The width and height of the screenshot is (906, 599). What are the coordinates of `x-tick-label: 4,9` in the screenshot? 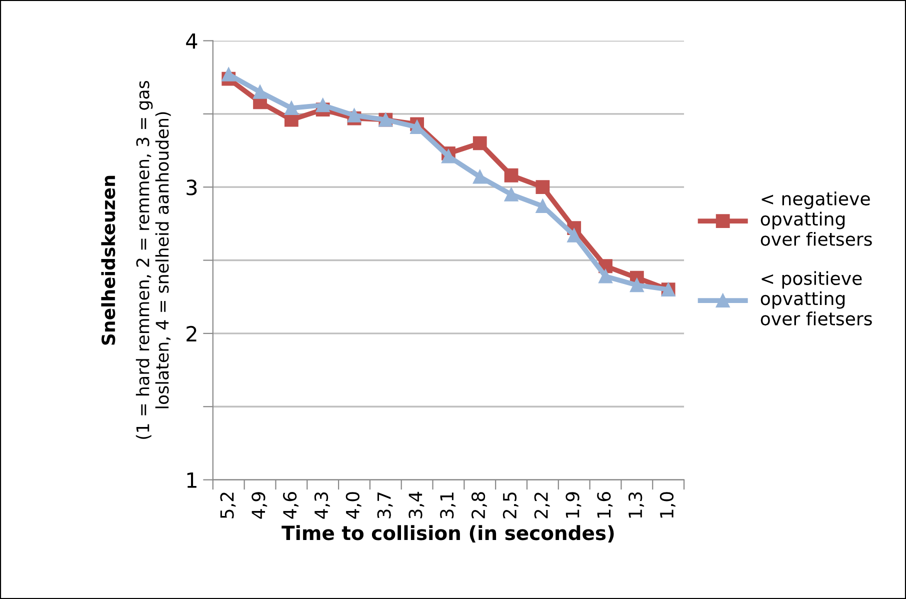 It's located at (260, 505).